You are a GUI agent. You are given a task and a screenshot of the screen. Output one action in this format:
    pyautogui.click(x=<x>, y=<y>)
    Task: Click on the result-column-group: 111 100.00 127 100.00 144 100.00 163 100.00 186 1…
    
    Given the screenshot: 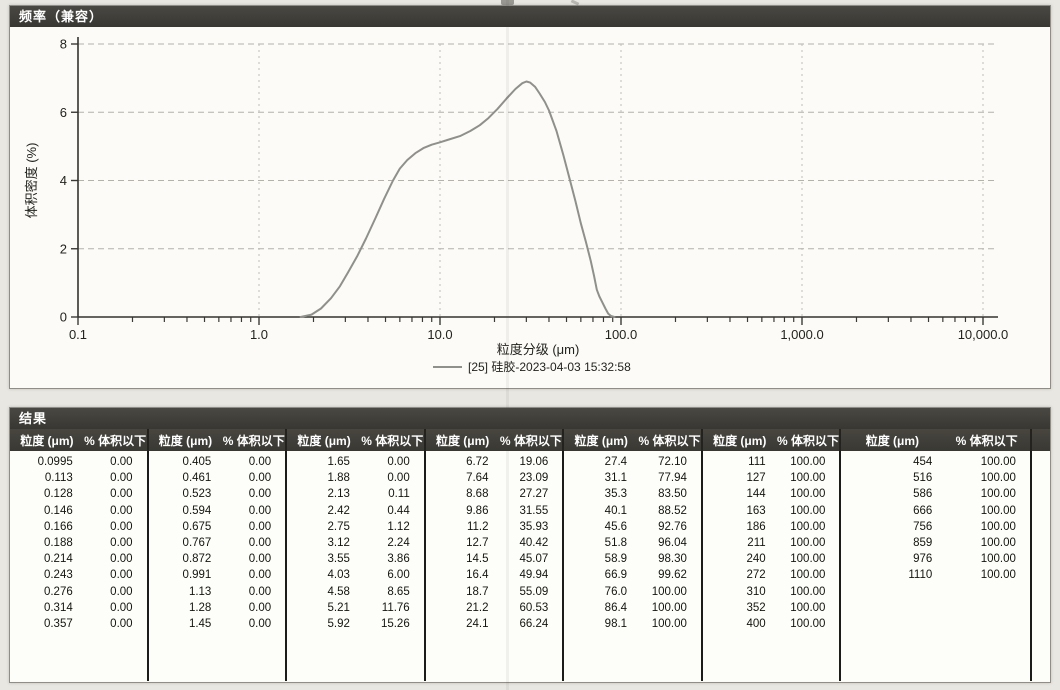 What is the action you would take?
    pyautogui.click(x=772, y=566)
    